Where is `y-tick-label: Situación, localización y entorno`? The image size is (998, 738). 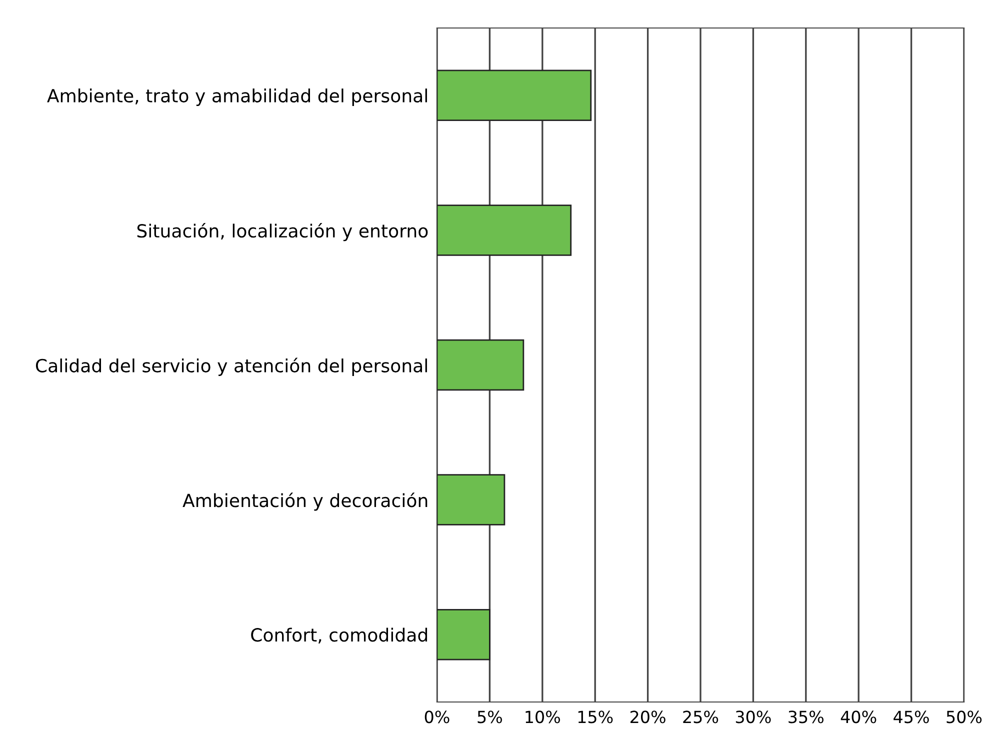
y-tick-label: Situación, localización y entorno is located at coordinates (282, 232).